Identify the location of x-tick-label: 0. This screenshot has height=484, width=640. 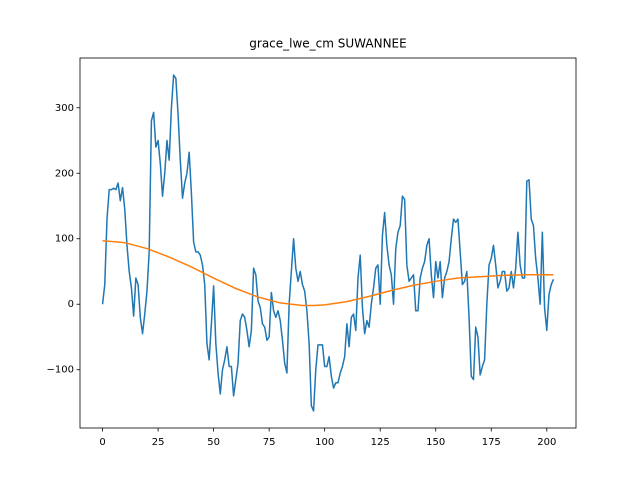
(102, 442).